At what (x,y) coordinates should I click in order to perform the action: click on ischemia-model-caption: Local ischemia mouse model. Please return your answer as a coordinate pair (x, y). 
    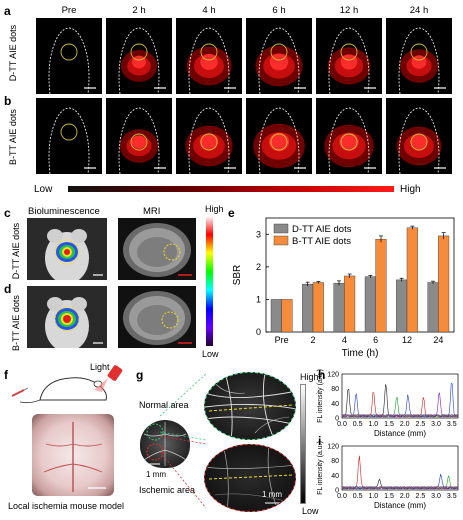
    Looking at the image, I should click on (66, 506).